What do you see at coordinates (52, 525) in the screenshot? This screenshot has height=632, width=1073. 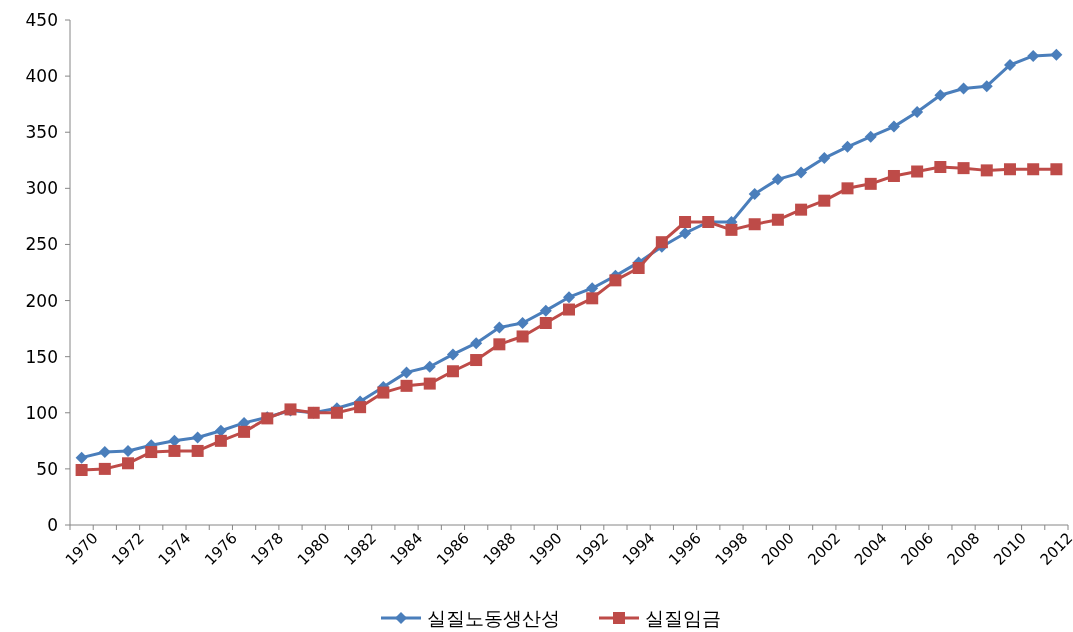 I see `y-tick-label: 0` at bounding box center [52, 525].